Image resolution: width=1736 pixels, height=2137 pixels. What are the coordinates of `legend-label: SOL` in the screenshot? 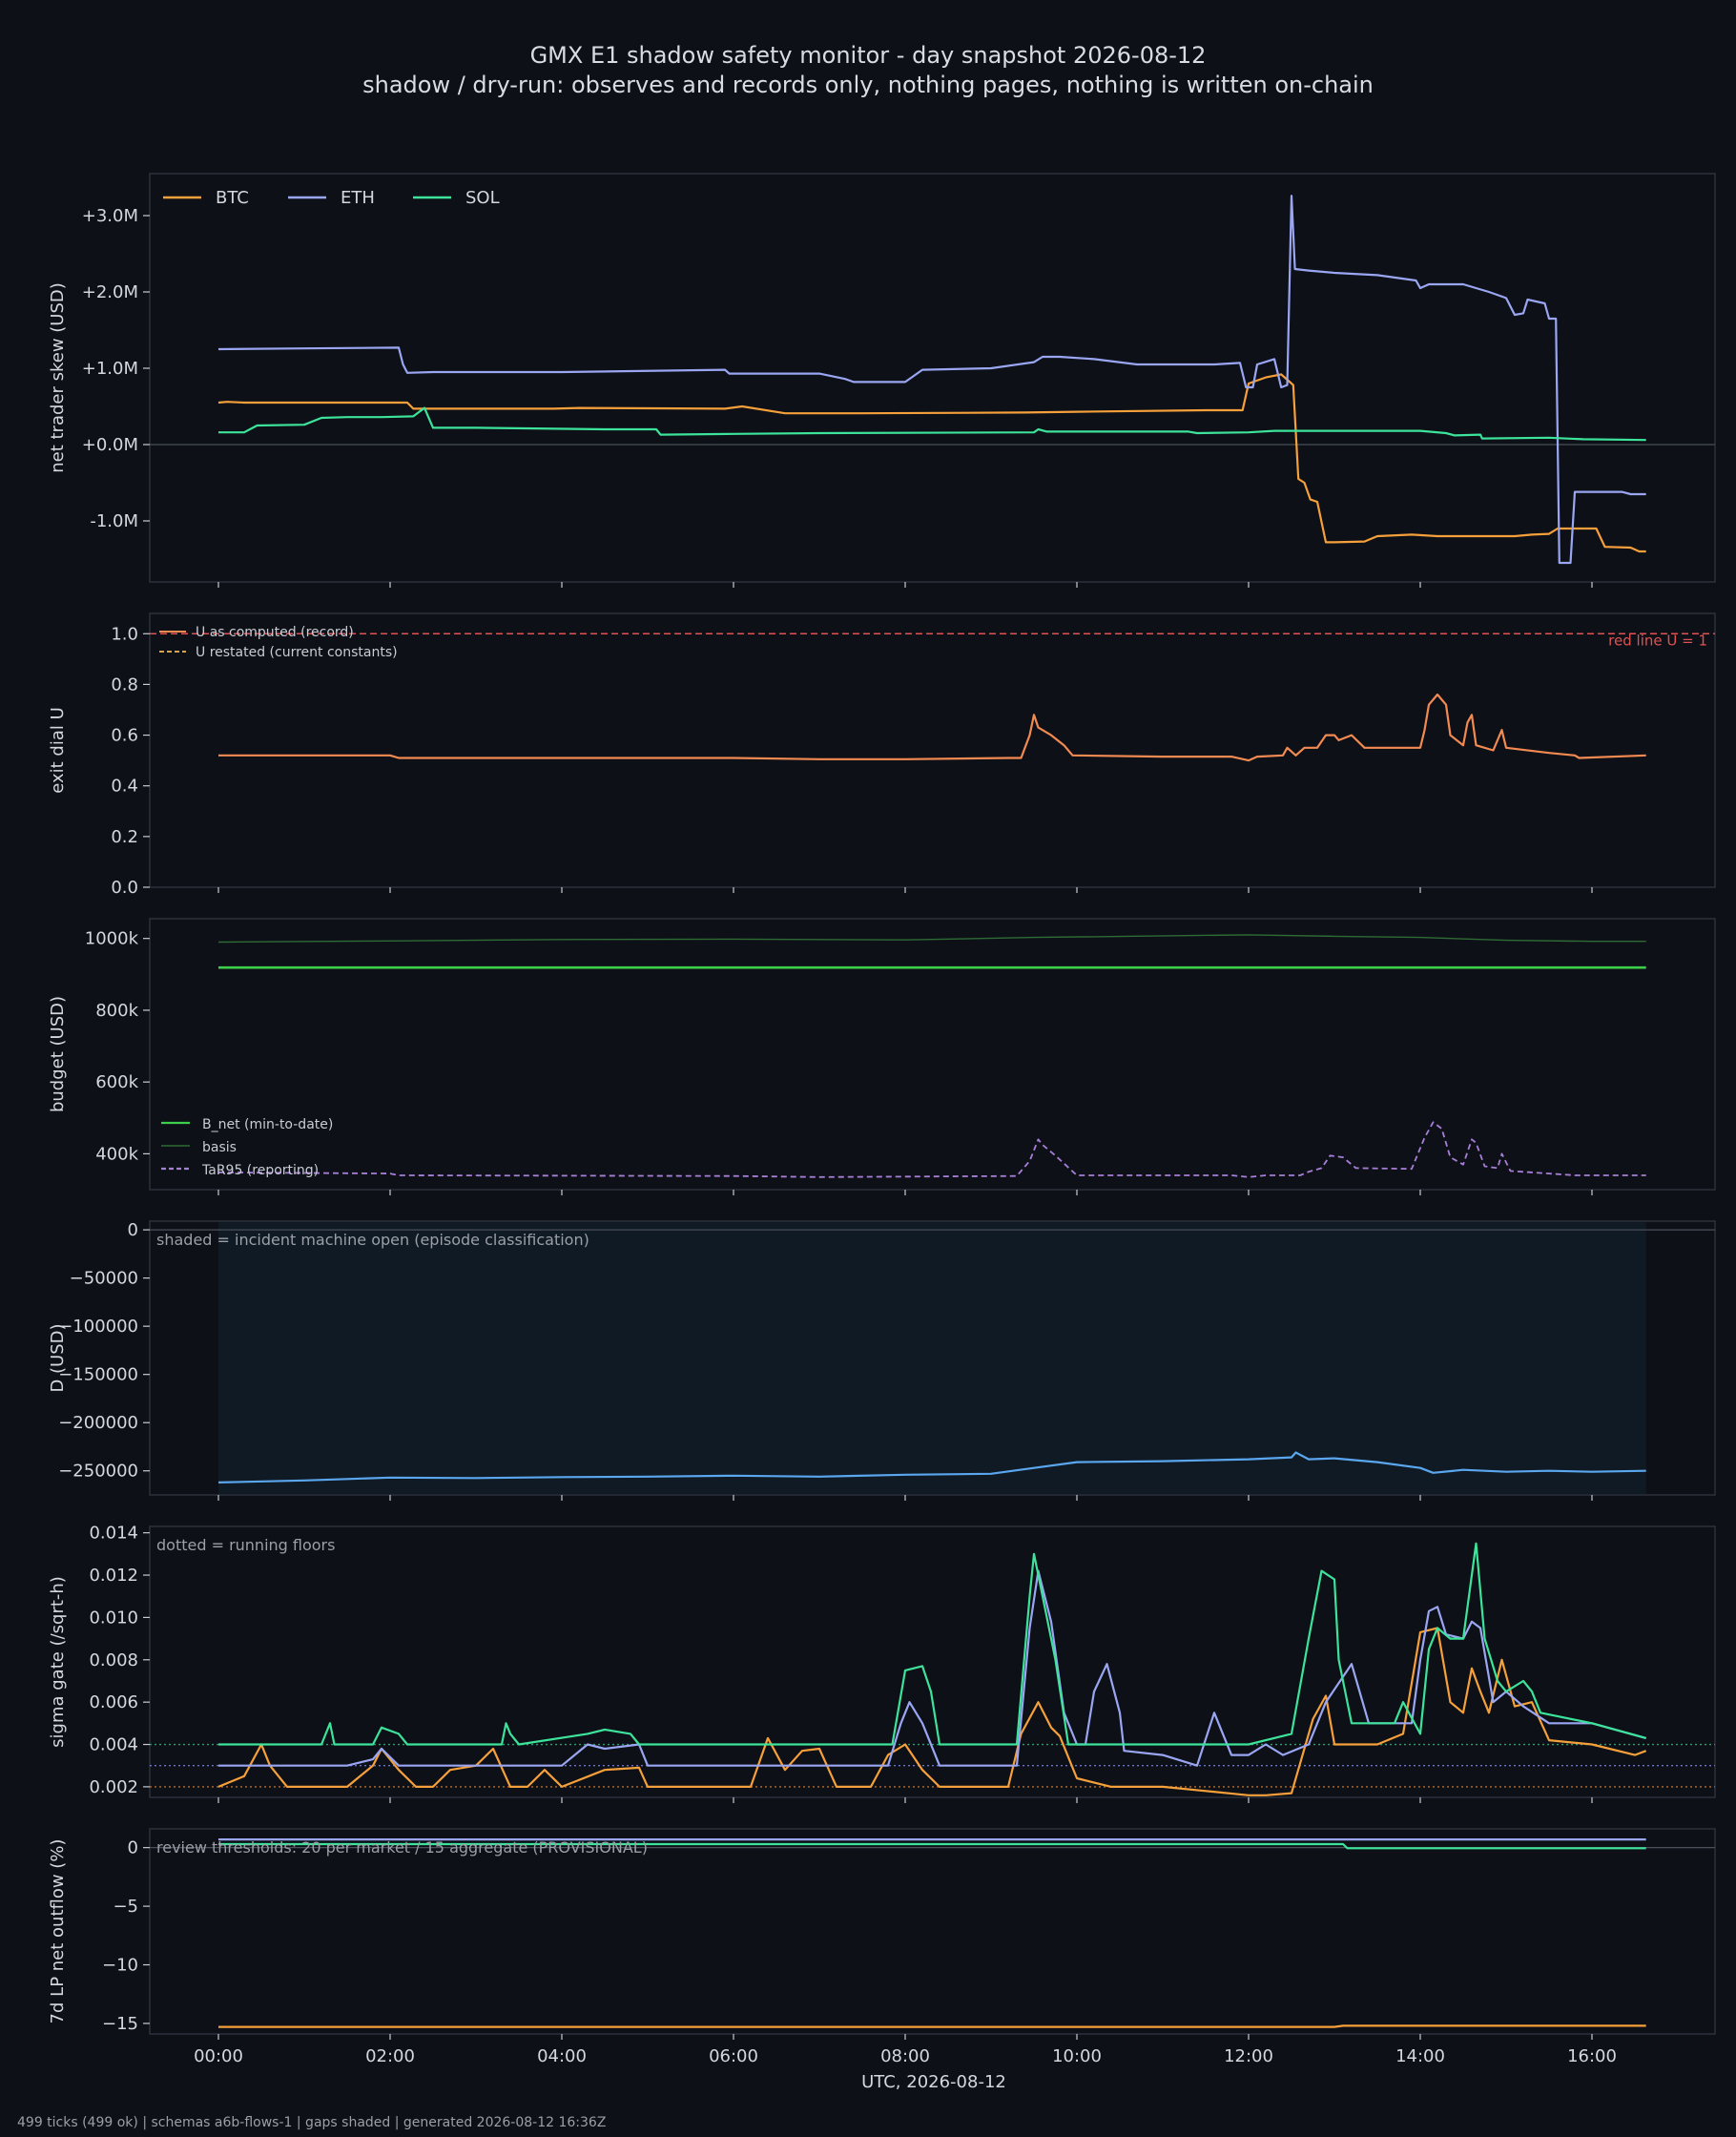 It's located at (482, 198).